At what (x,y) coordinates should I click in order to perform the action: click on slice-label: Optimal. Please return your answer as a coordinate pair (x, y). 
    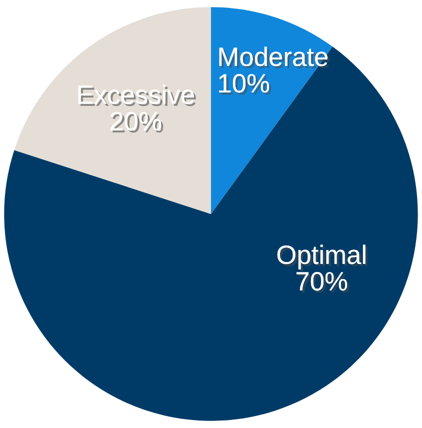
    Looking at the image, I should click on (322, 258).